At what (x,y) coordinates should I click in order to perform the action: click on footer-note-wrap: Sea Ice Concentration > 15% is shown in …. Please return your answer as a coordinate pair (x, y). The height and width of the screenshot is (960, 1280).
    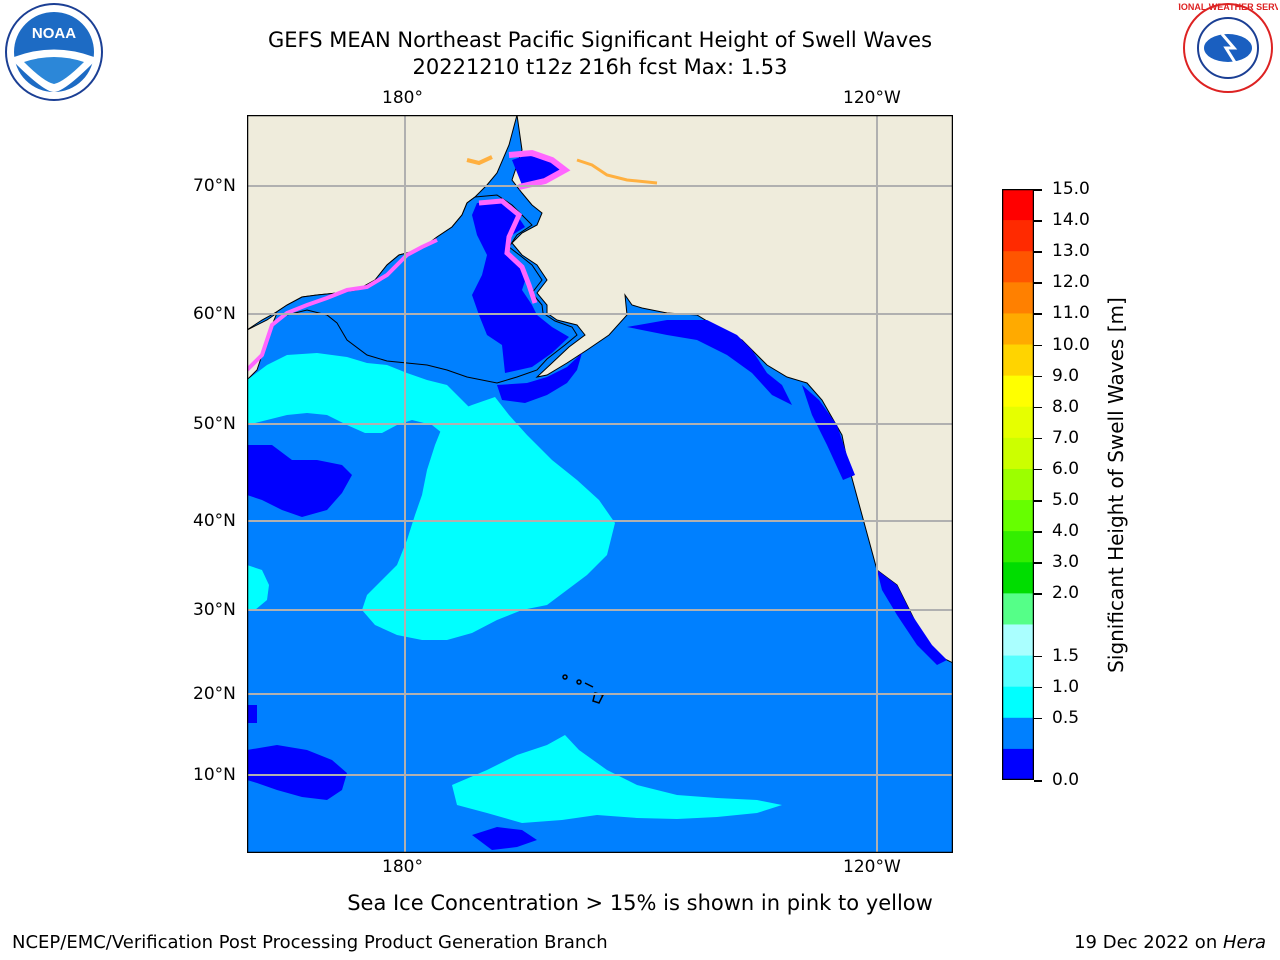
    Looking at the image, I should click on (640, 903).